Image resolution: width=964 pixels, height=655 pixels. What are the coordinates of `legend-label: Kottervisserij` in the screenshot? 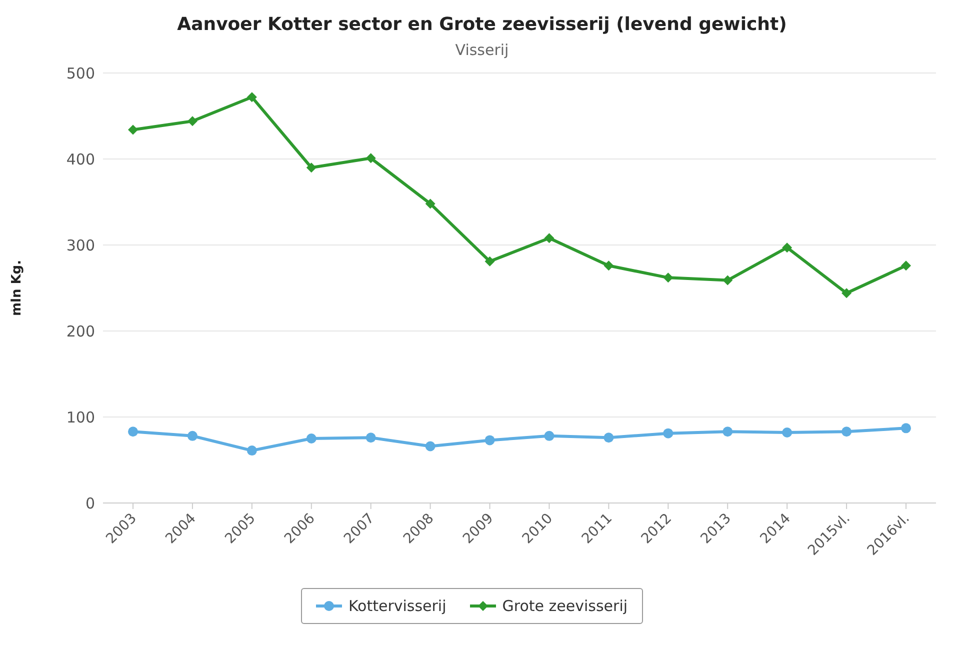 It's located at (396, 606).